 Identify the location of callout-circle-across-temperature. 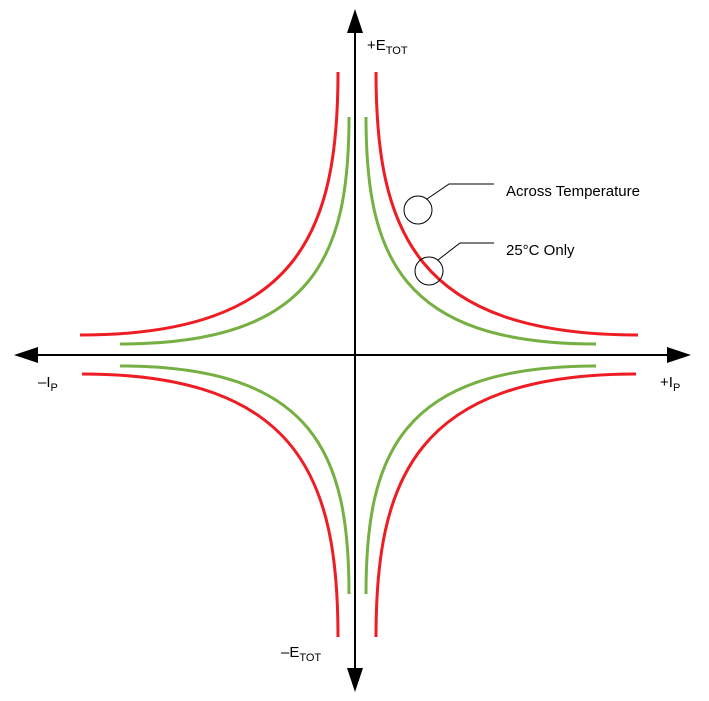
(418, 210).